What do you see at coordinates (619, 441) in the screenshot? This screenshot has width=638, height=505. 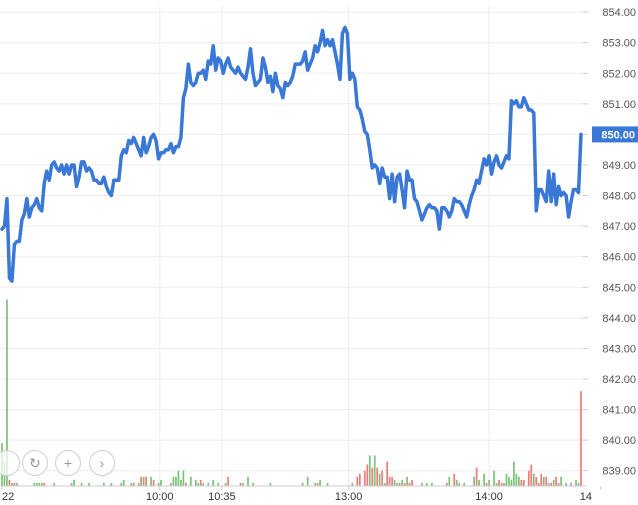 I see `y-tick-label: 840.00` at bounding box center [619, 441].